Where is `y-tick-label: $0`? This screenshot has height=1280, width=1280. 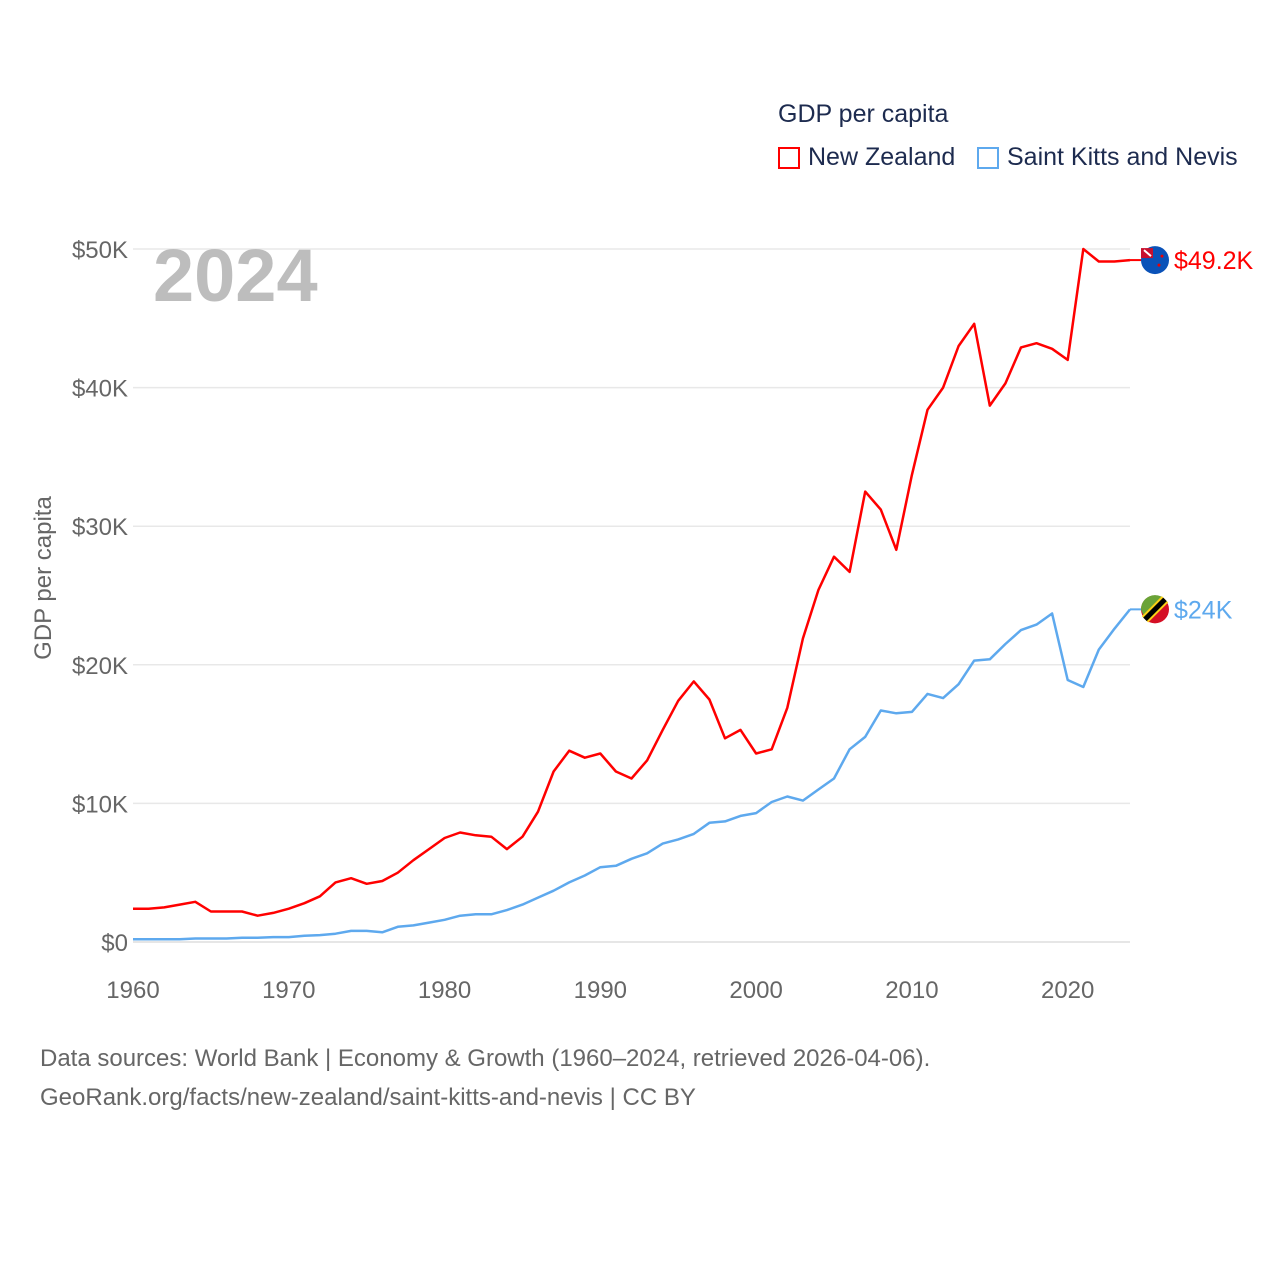 y-tick-label: $0 is located at coordinates (114, 943).